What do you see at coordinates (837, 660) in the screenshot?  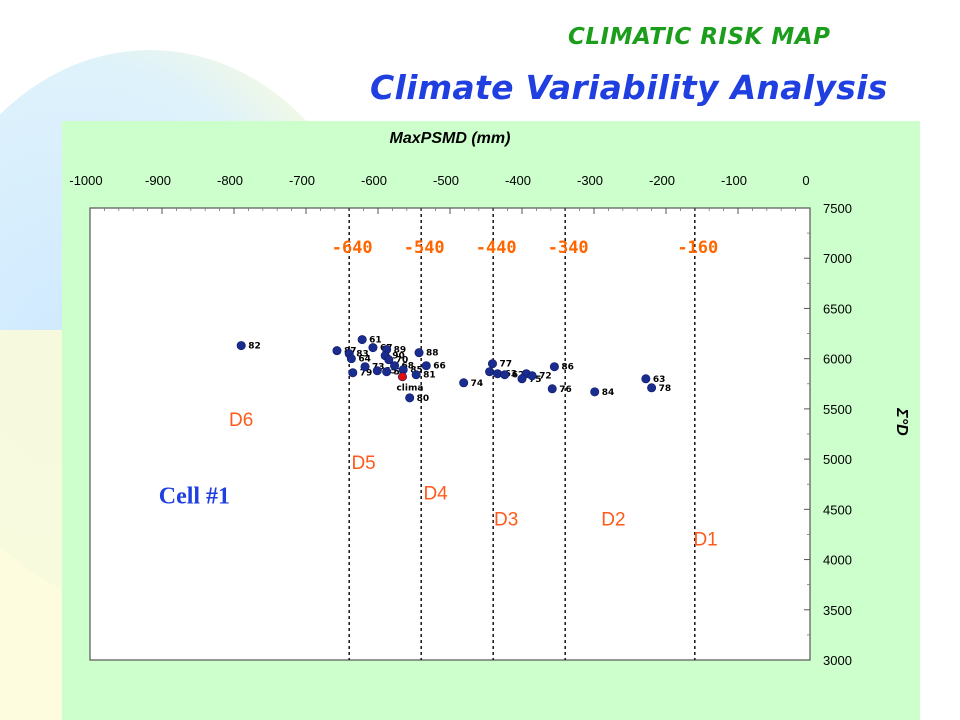 I see `y-tick-label: 3000` at bounding box center [837, 660].